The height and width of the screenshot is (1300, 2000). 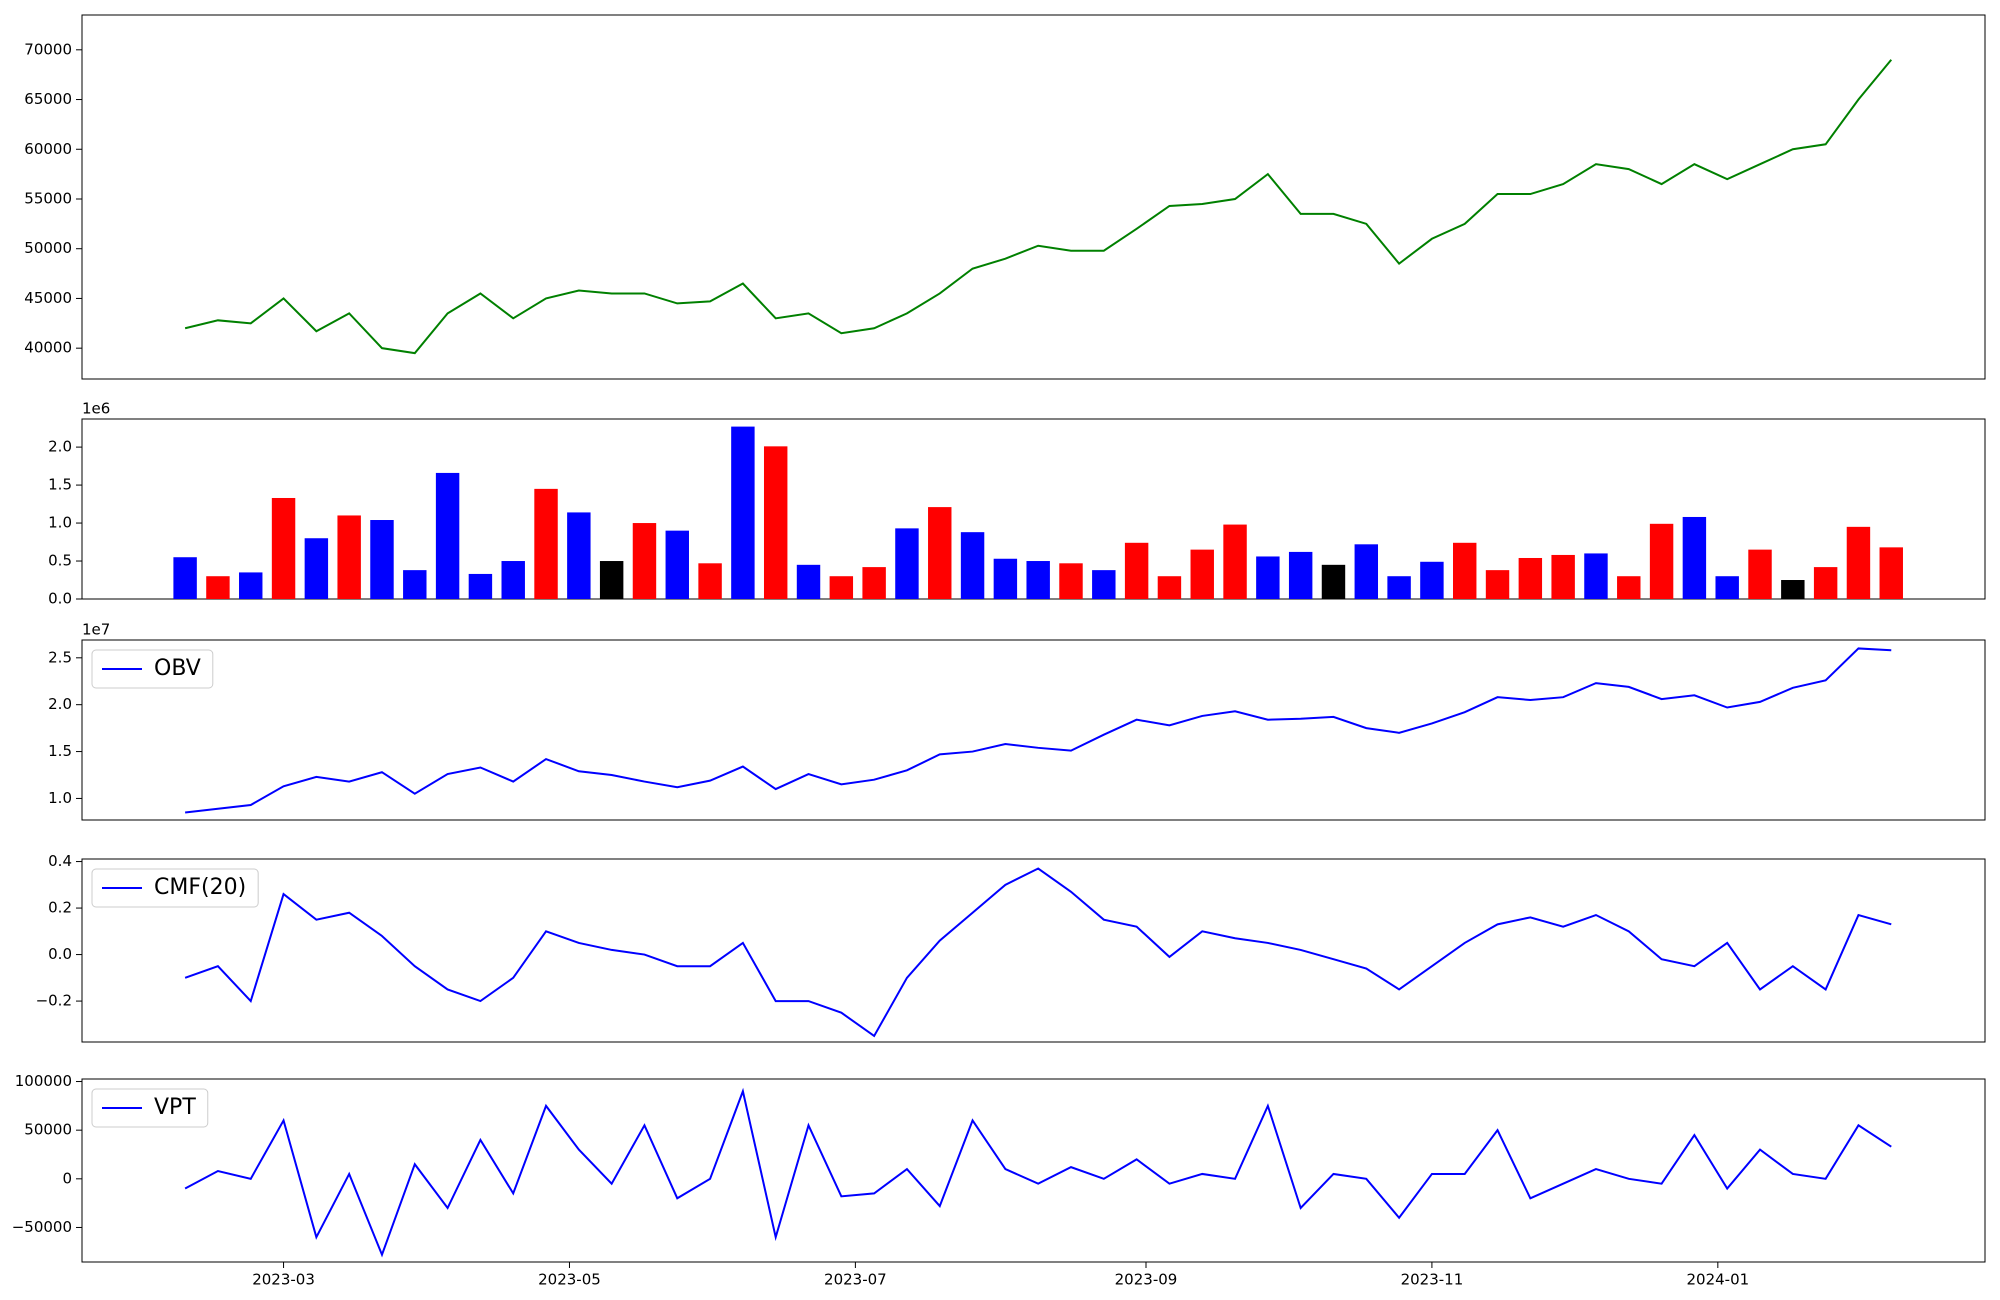 I want to click on y-tick-label: −0.2, so click(x=54, y=1001).